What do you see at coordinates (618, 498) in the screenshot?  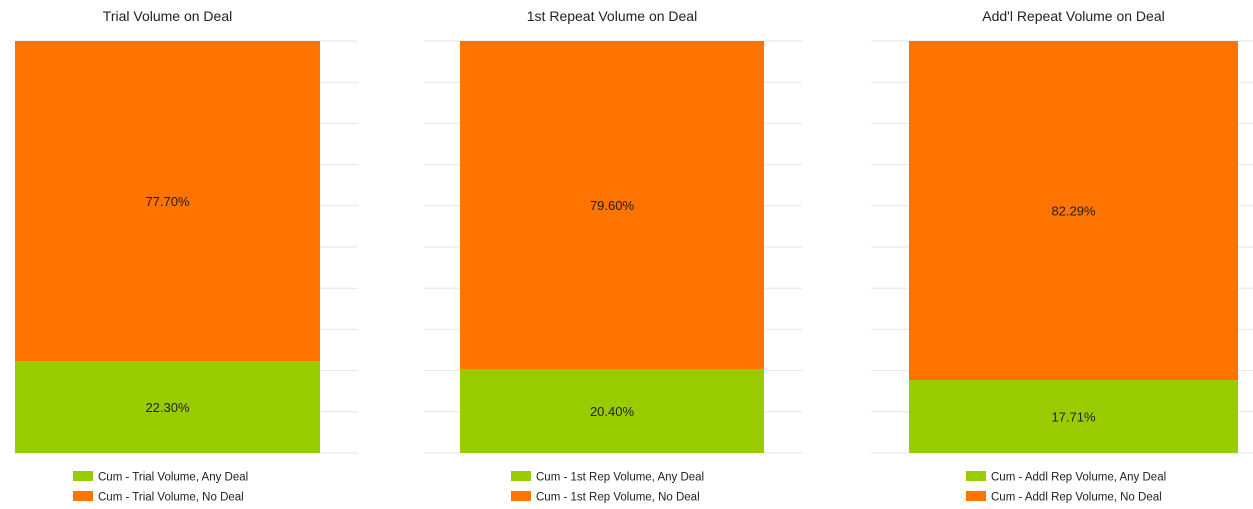 I see `legend-label: Cum - 1st Rep Volume, No Deal` at bounding box center [618, 498].